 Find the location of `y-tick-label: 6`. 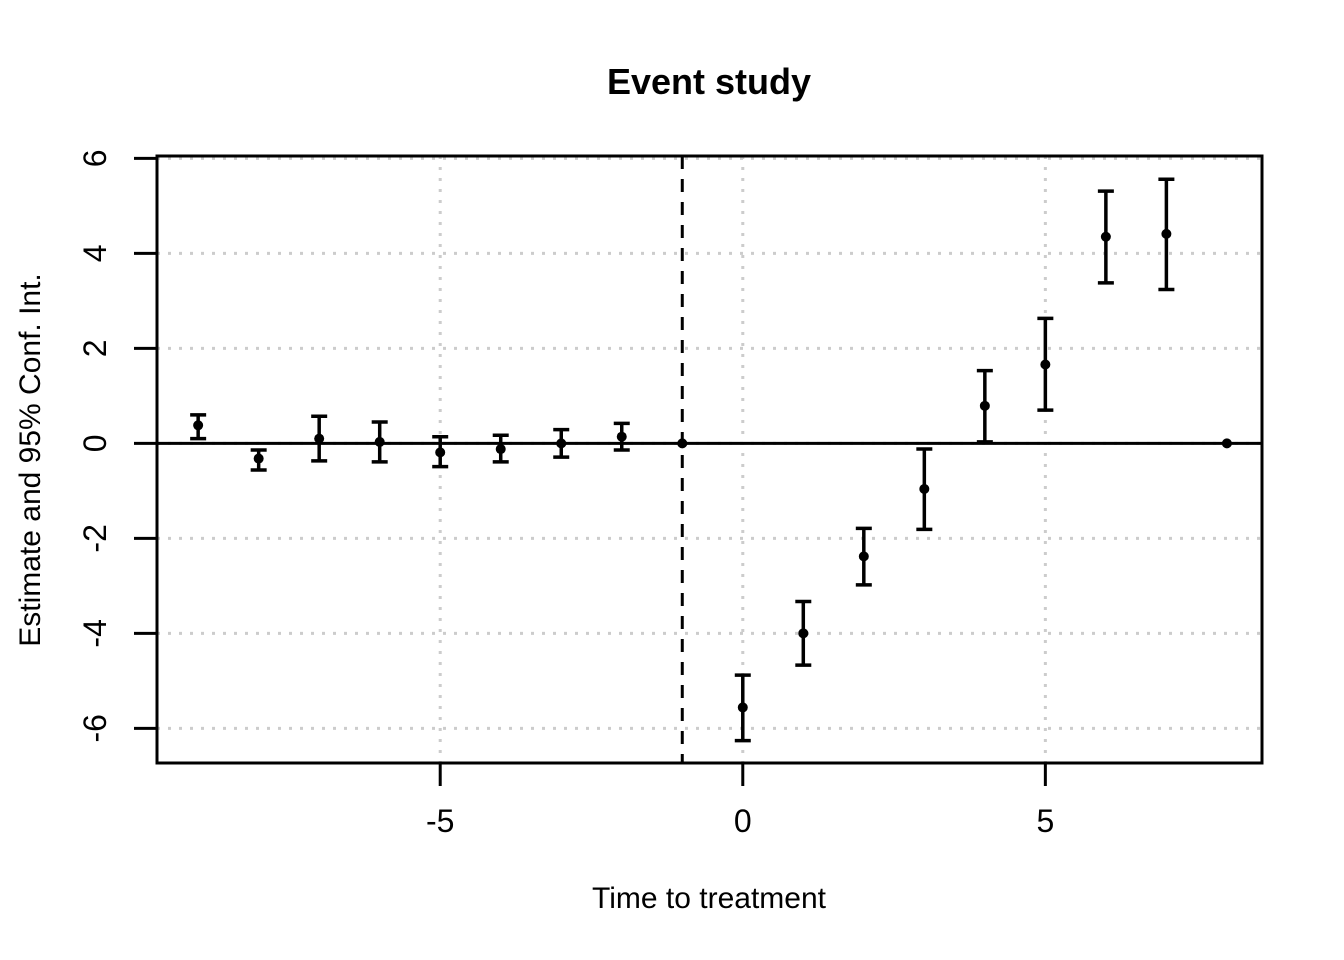

y-tick-label: 6 is located at coordinates (95, 158).